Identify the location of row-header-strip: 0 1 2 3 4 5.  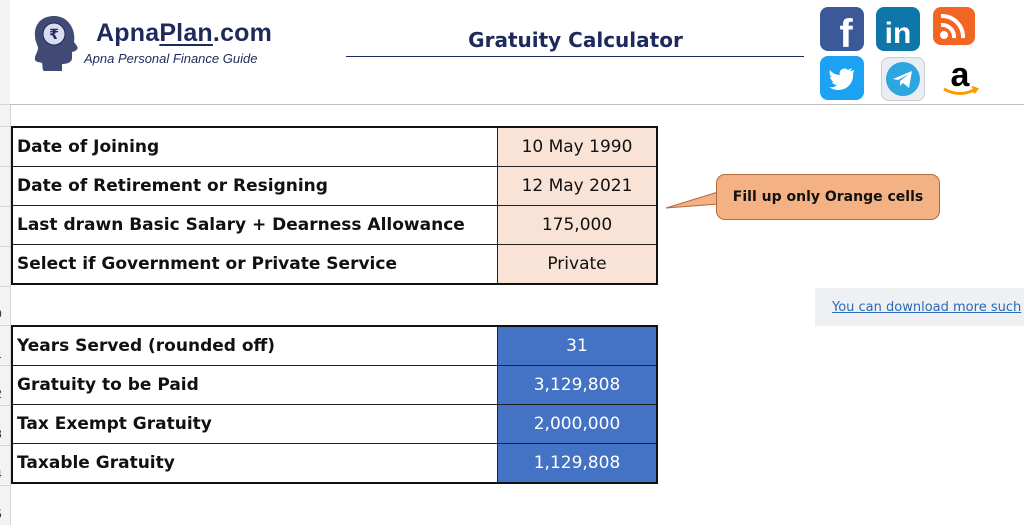
(5, 262).